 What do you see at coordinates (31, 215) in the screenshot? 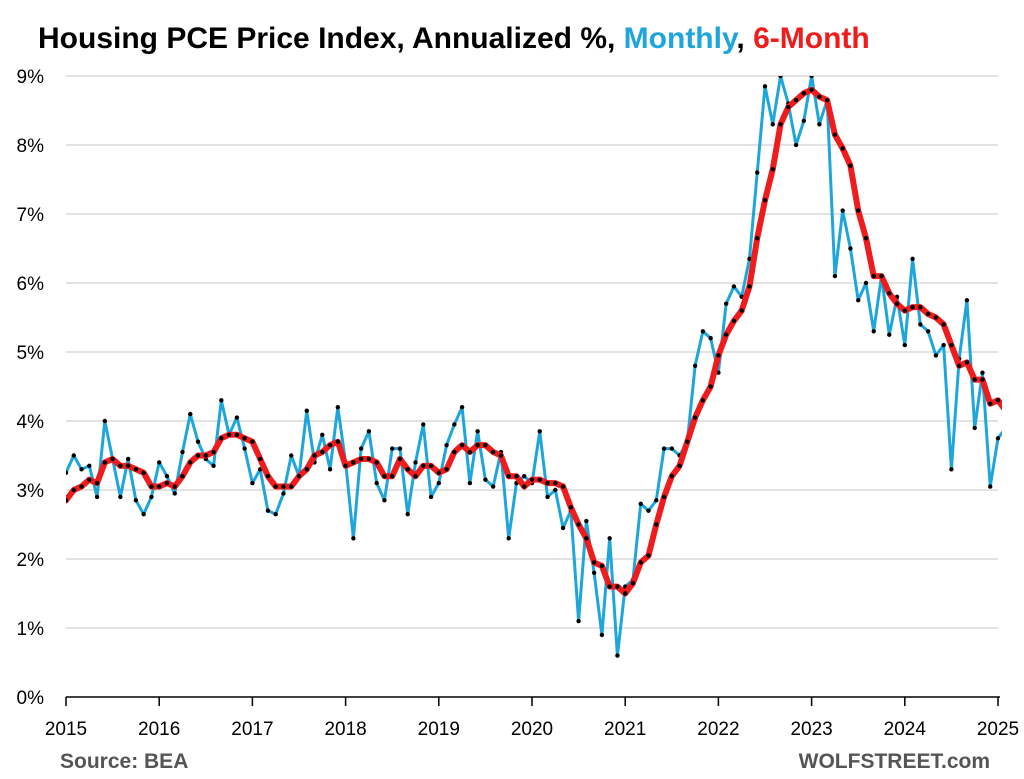
I see `y-tick-label: 7%` at bounding box center [31, 215].